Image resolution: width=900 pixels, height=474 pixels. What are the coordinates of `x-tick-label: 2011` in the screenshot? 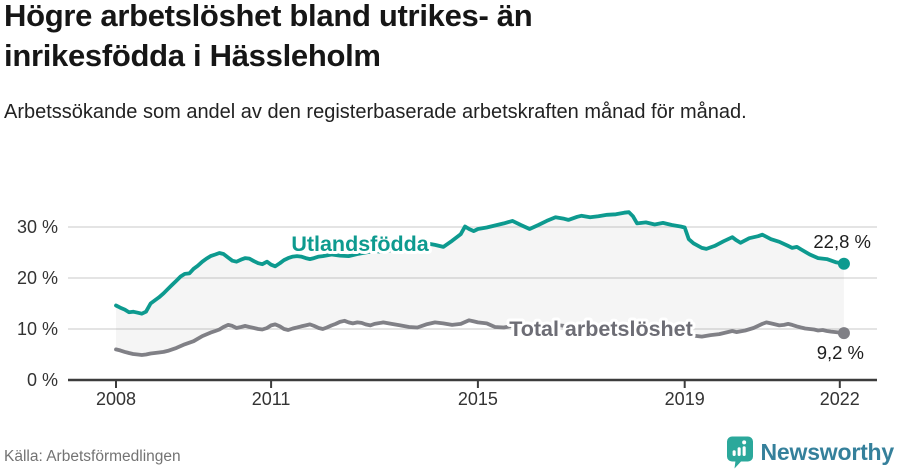 It's located at (271, 399).